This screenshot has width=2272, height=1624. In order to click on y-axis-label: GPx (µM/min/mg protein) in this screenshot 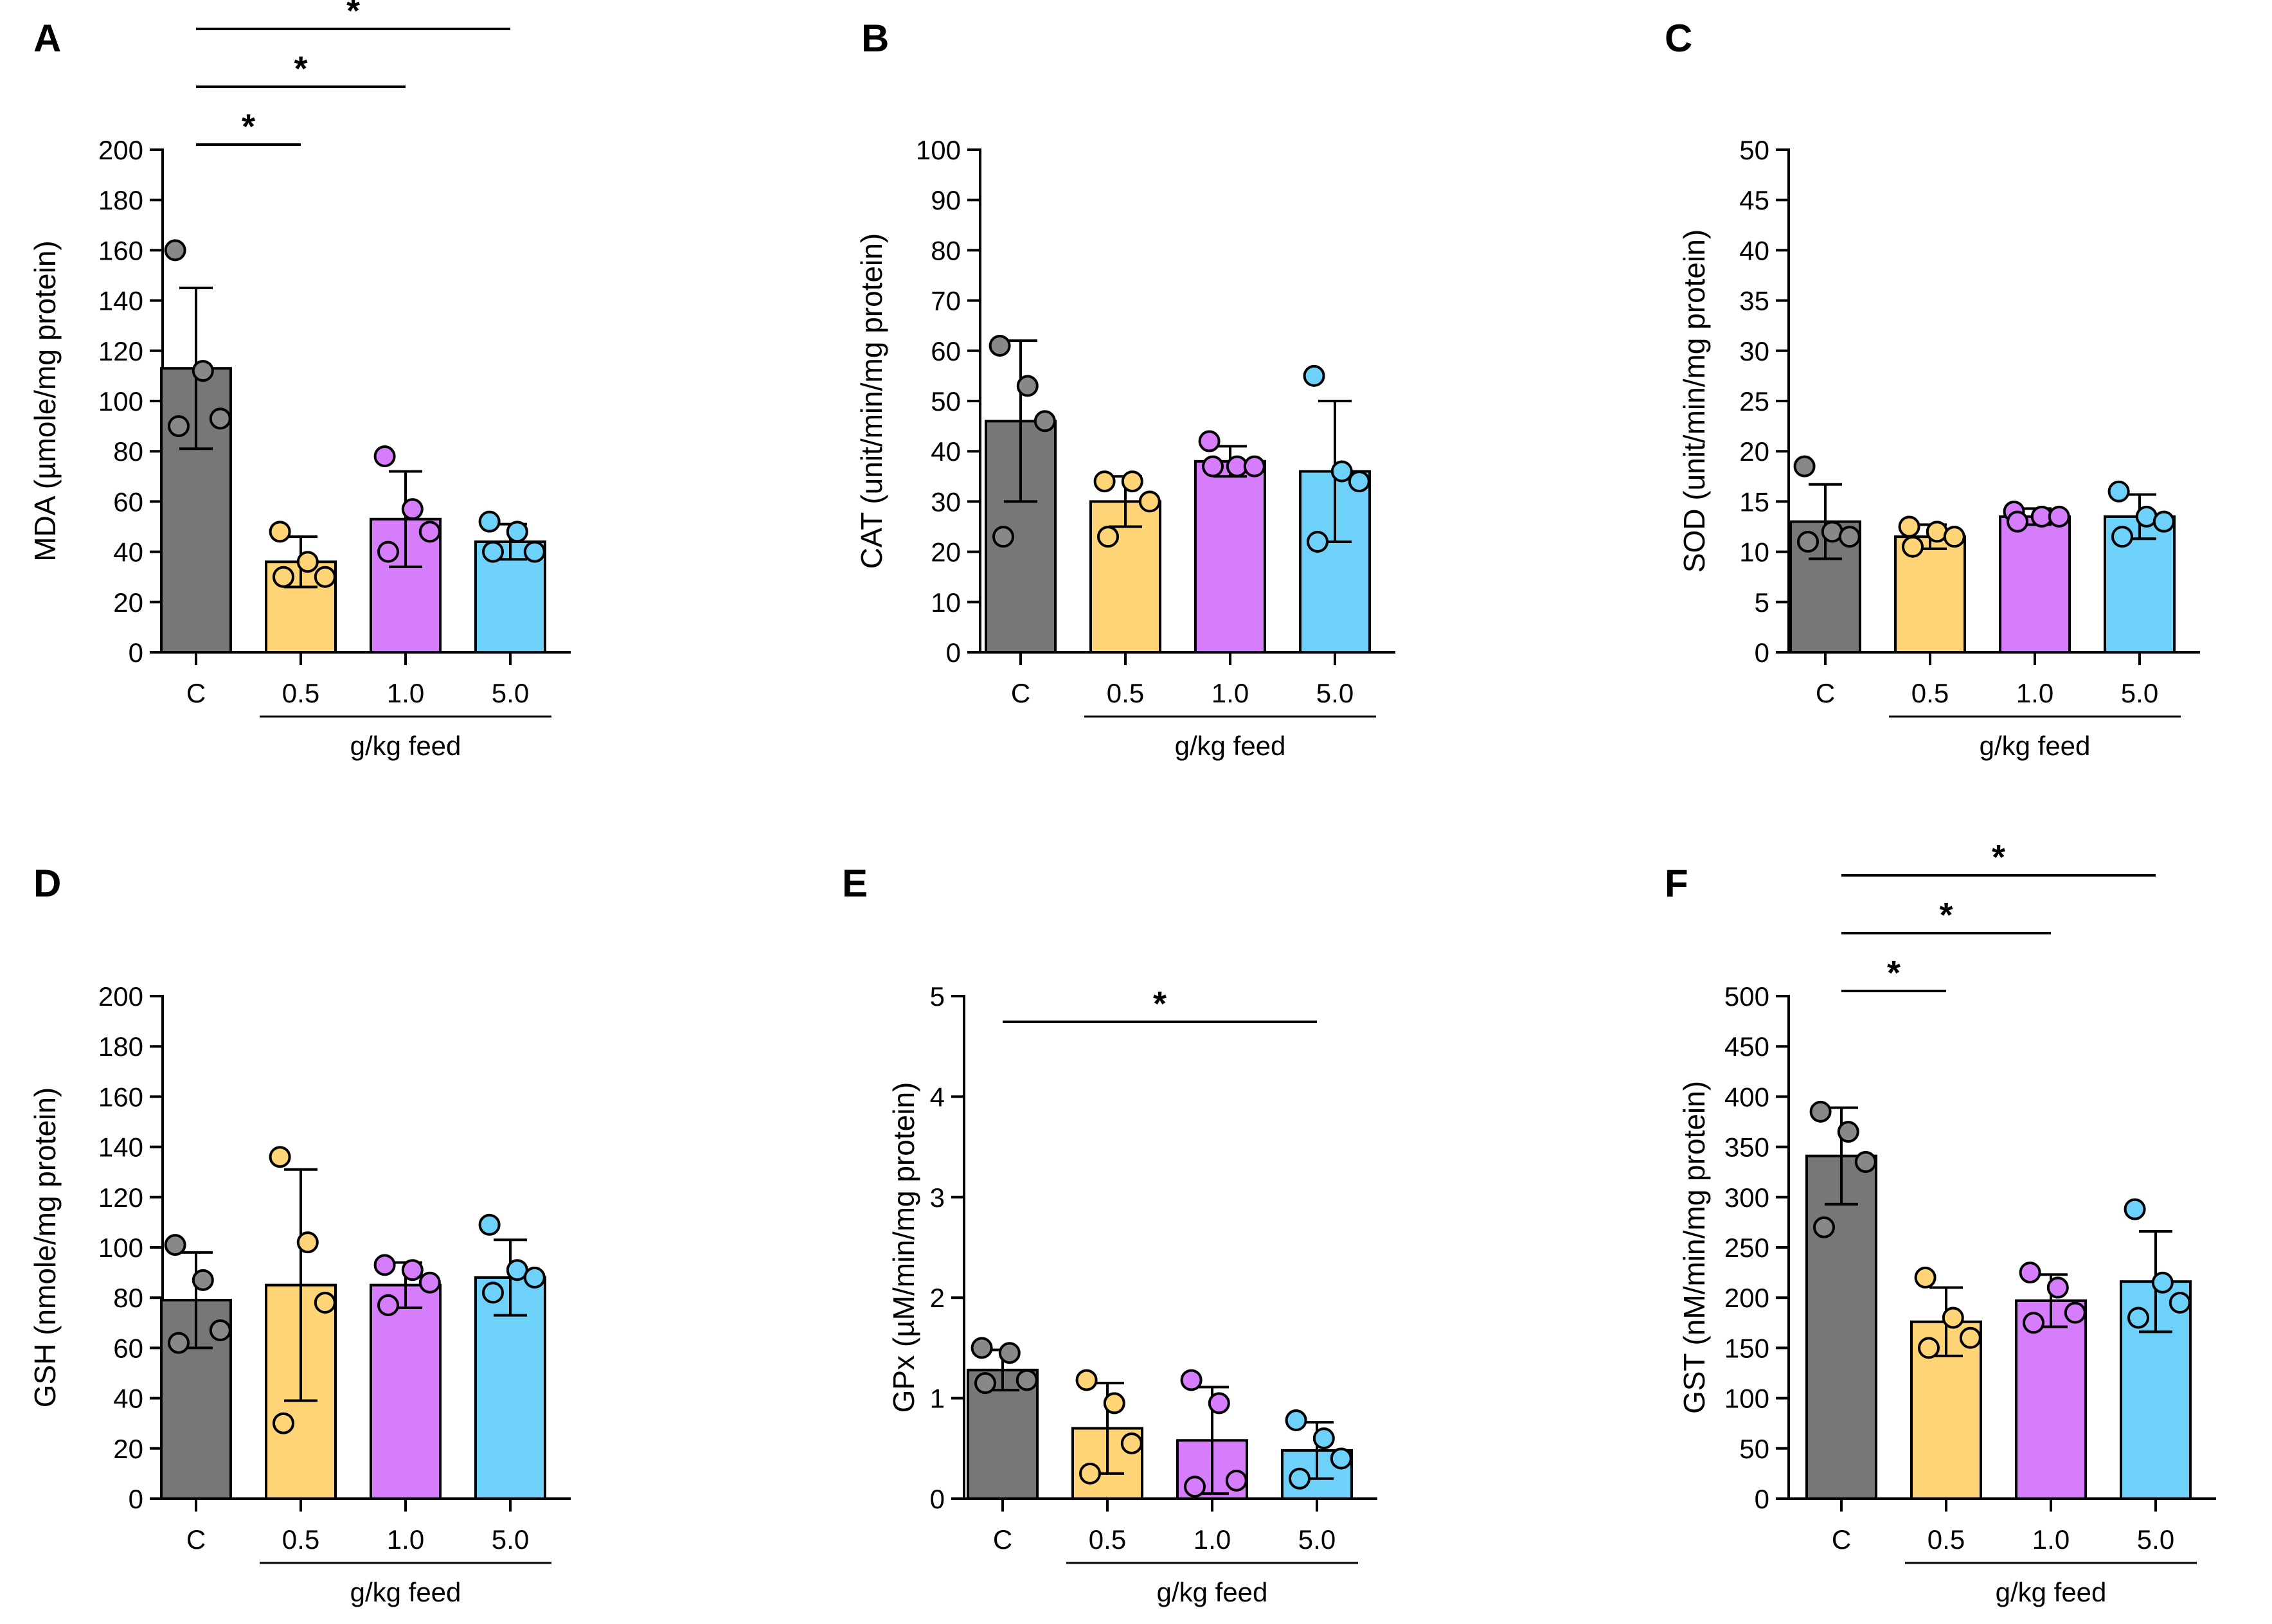, I will do `click(904, 1247)`.